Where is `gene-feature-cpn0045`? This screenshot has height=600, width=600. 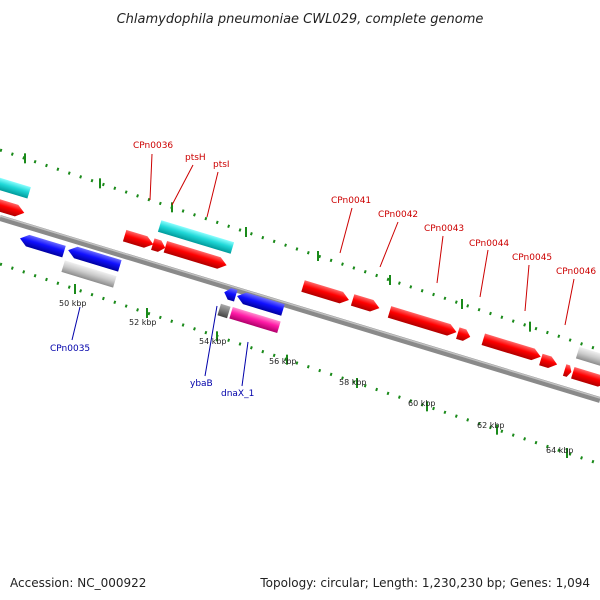 gene-feature-cpn0045 is located at coordinates (511, 347).